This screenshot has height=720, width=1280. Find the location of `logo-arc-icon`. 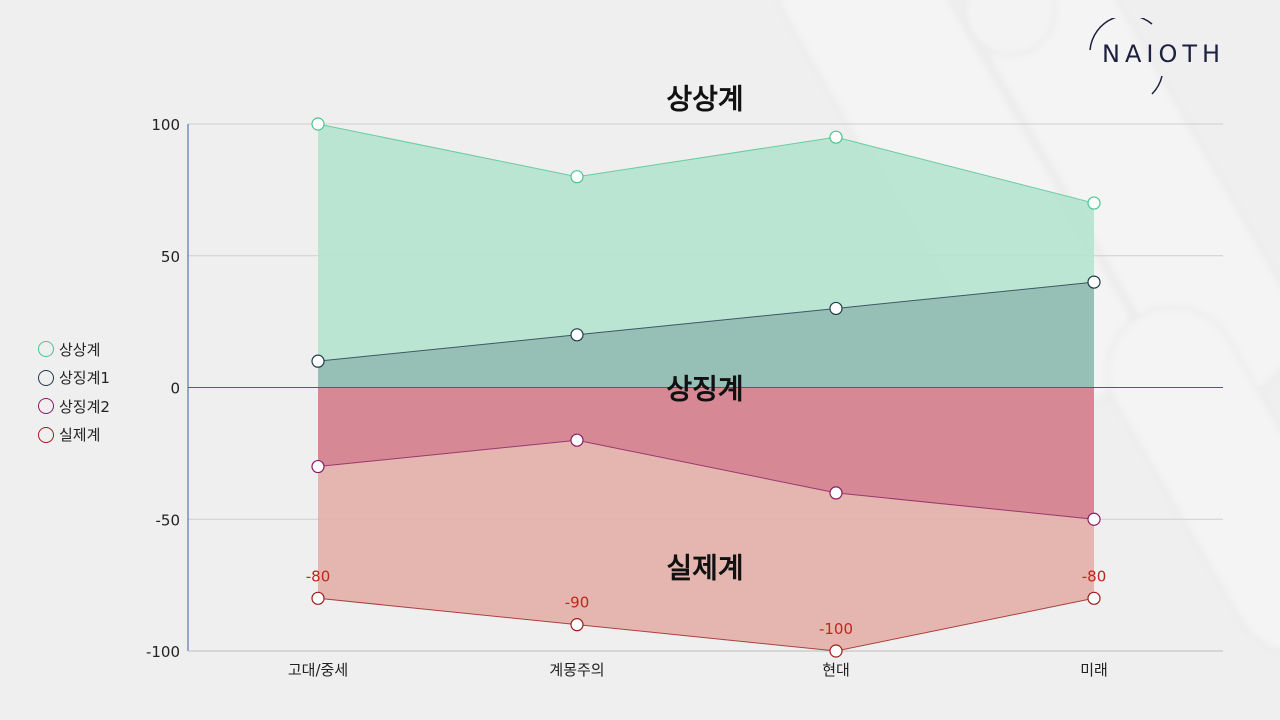

logo-arc-icon is located at coordinates (1126, 56).